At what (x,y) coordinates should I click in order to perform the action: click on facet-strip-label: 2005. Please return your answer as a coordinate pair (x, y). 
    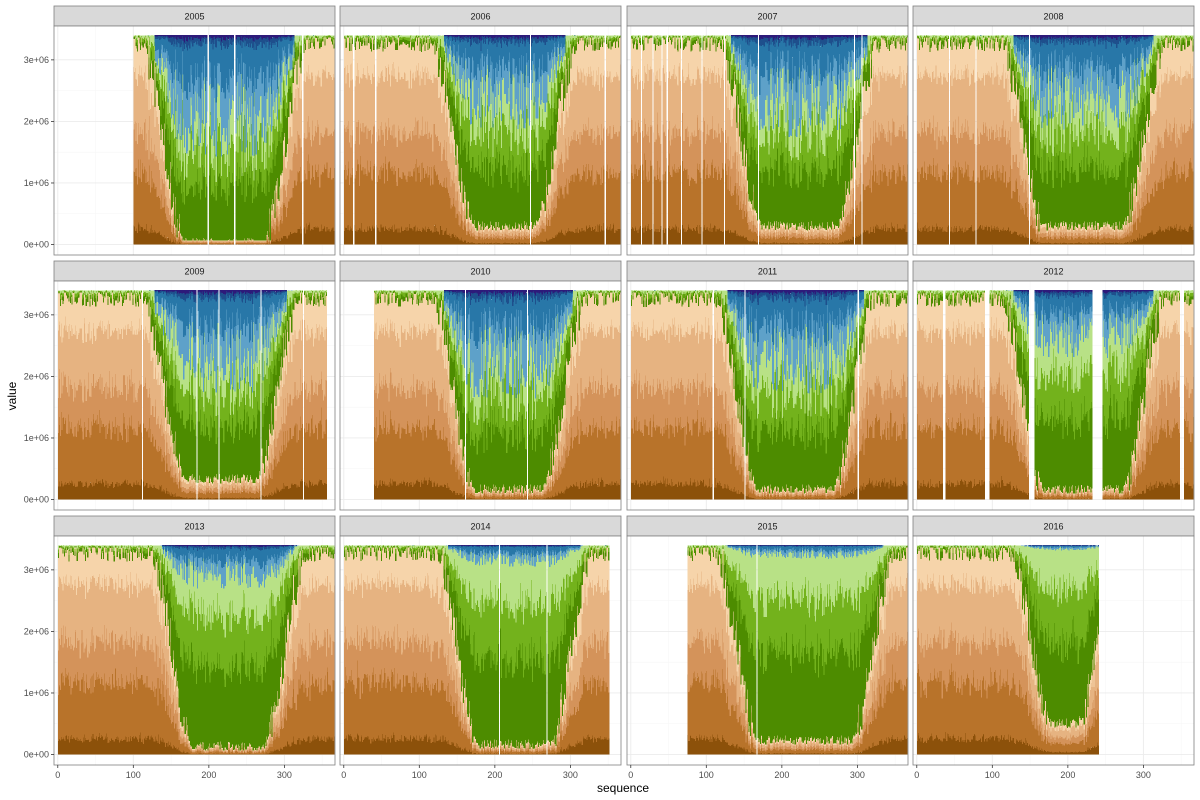
    Looking at the image, I should click on (194, 17).